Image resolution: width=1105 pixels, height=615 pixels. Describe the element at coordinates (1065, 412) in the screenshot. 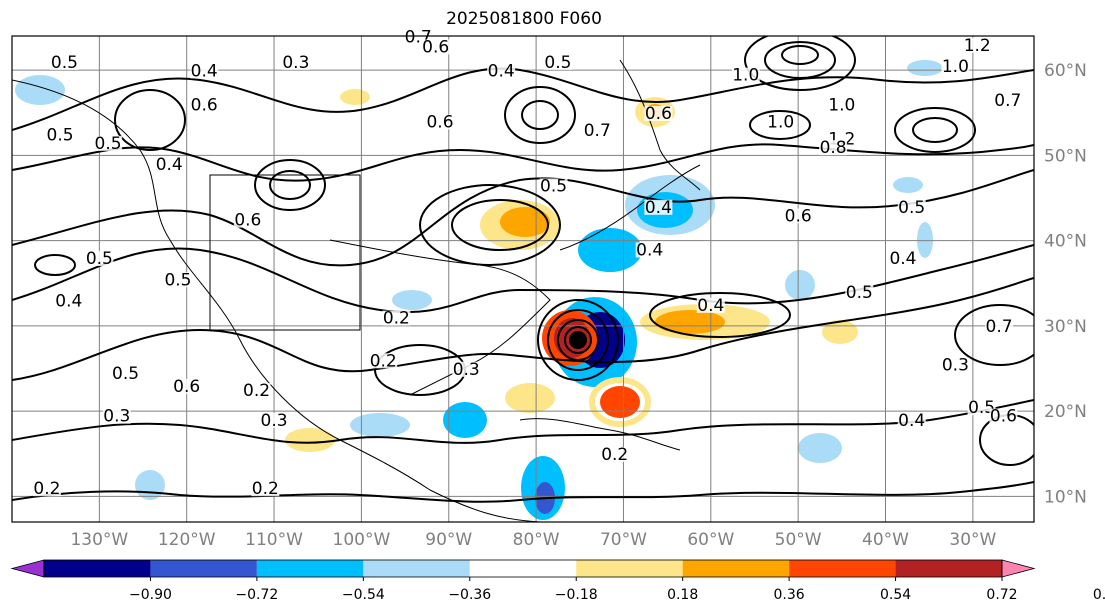

I see `lat-tick-label: 20°N` at that location.